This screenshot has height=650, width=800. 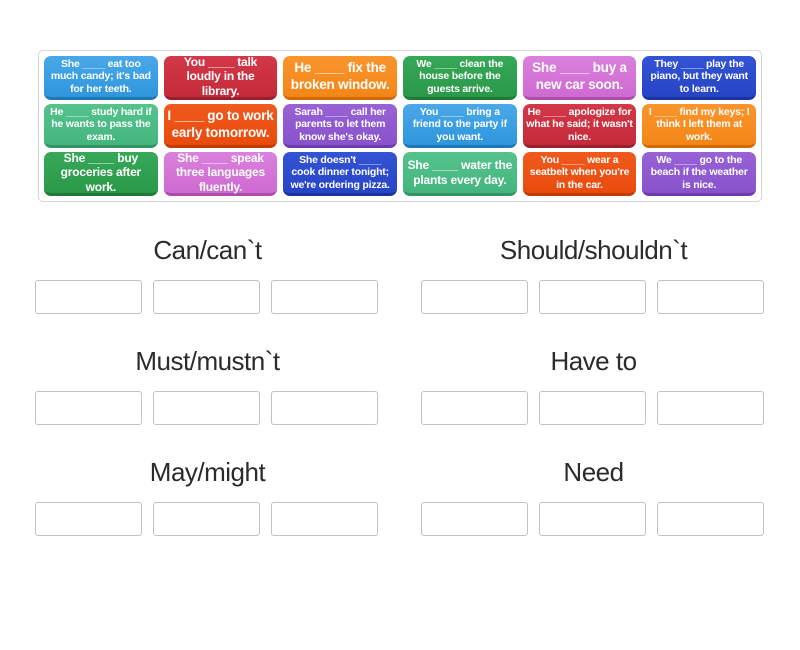 I want to click on draggable-tile: You ____ talk loudly in the library., so click(x=220, y=77).